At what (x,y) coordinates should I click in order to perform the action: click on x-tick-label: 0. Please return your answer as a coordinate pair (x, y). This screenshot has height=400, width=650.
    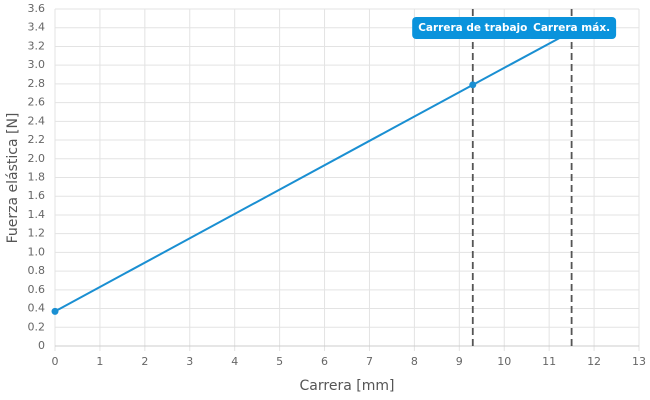
    Looking at the image, I should click on (55, 361).